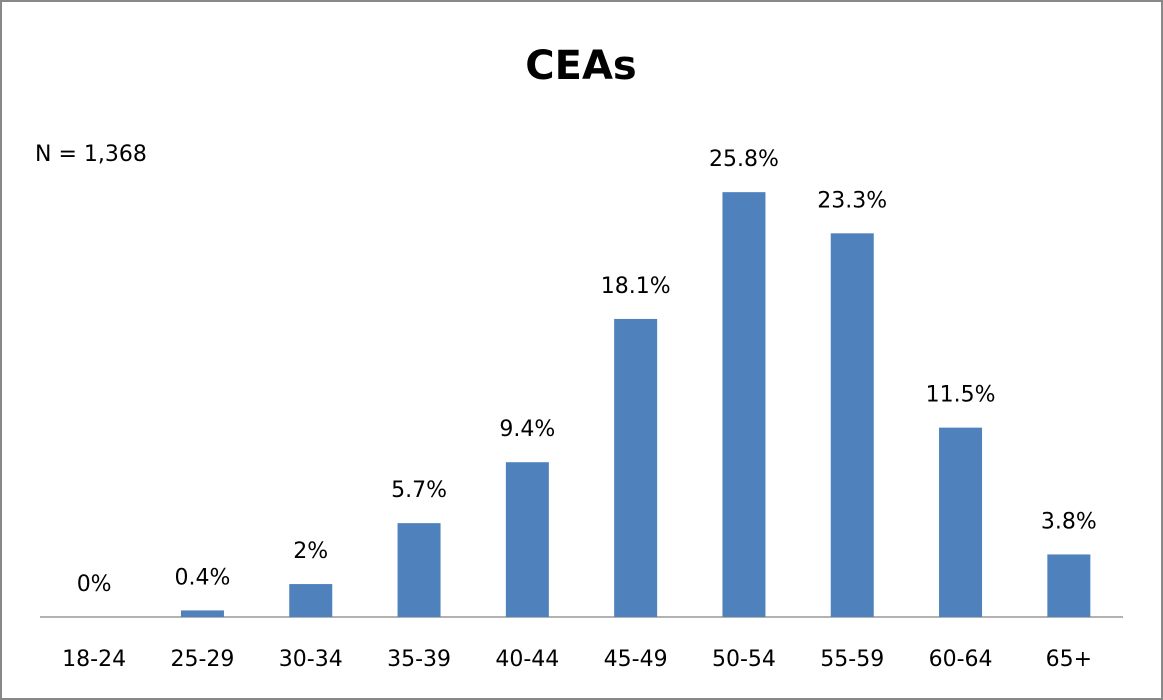  I want to click on x-tick-label: 35-39, so click(419, 659).